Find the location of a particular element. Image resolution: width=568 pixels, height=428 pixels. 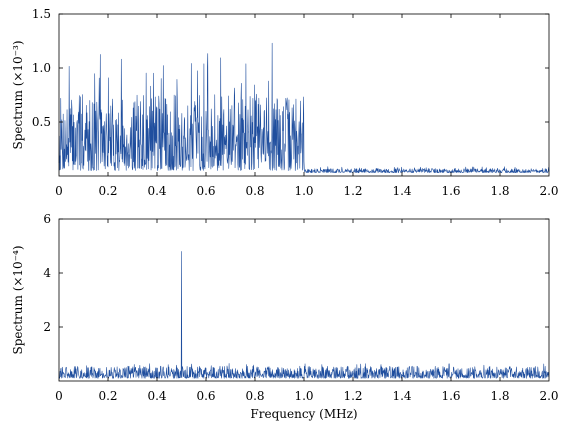

top-x-tick-label: 0 is located at coordinates (59, 191).